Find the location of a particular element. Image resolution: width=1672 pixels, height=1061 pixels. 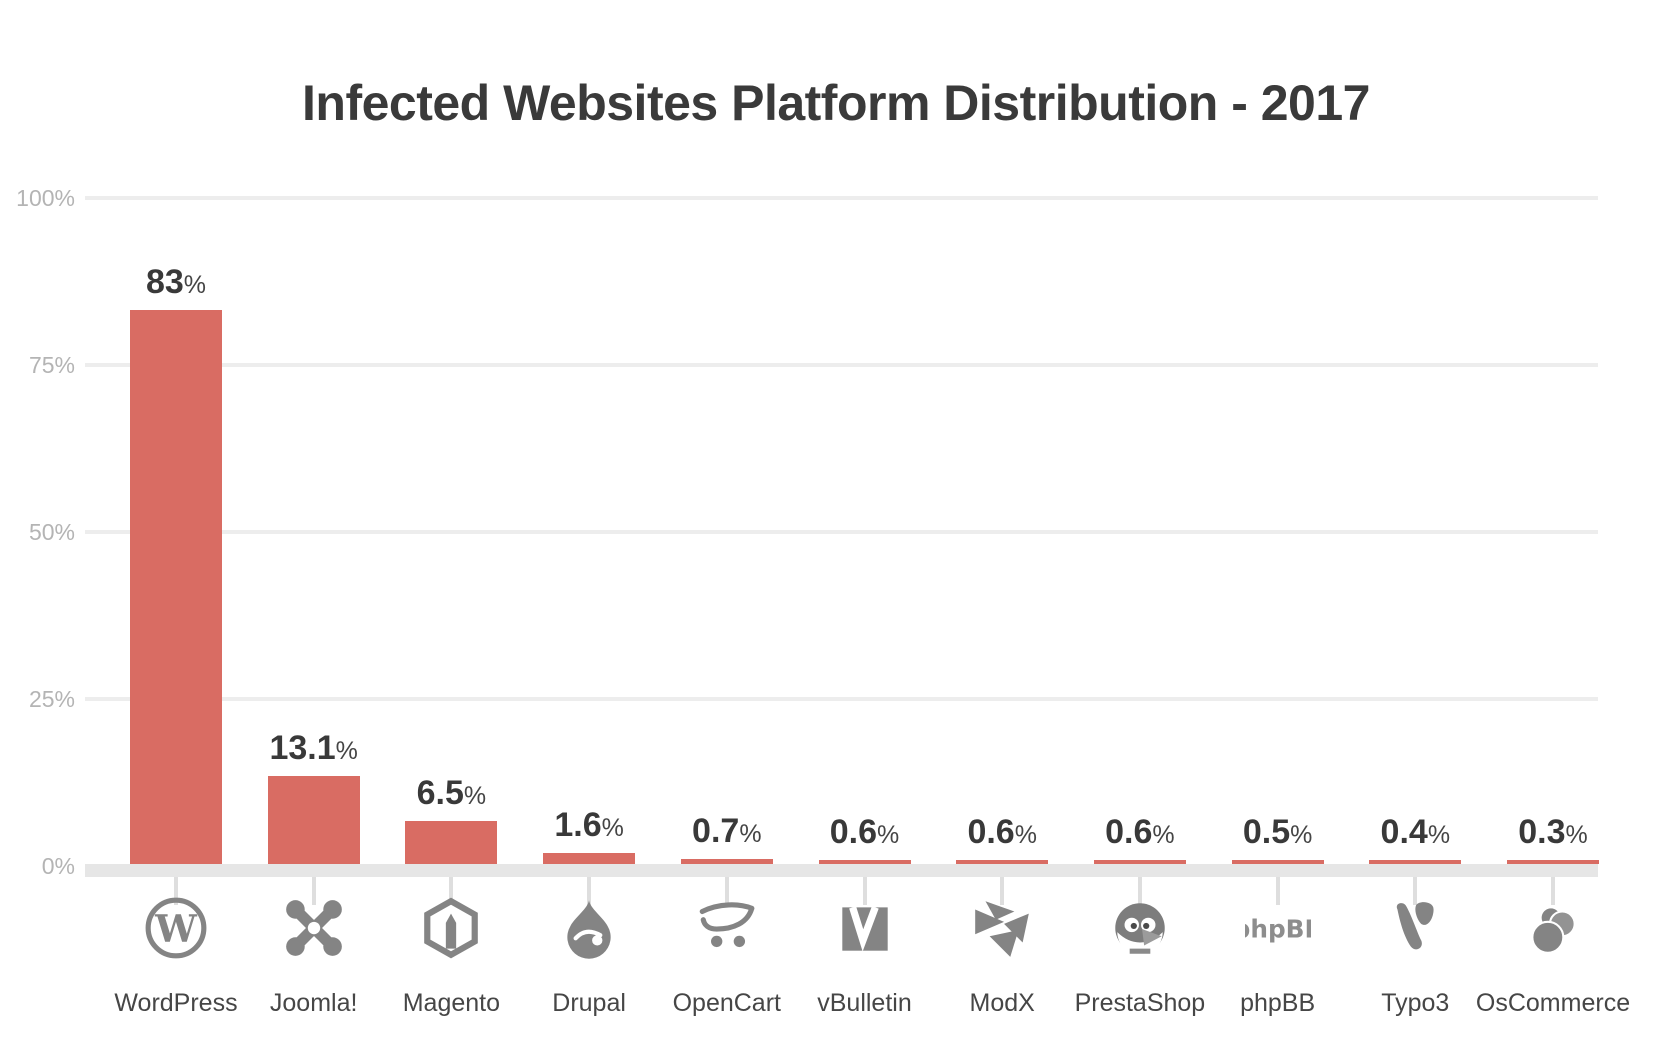

bar-modx is located at coordinates (1002, 861).